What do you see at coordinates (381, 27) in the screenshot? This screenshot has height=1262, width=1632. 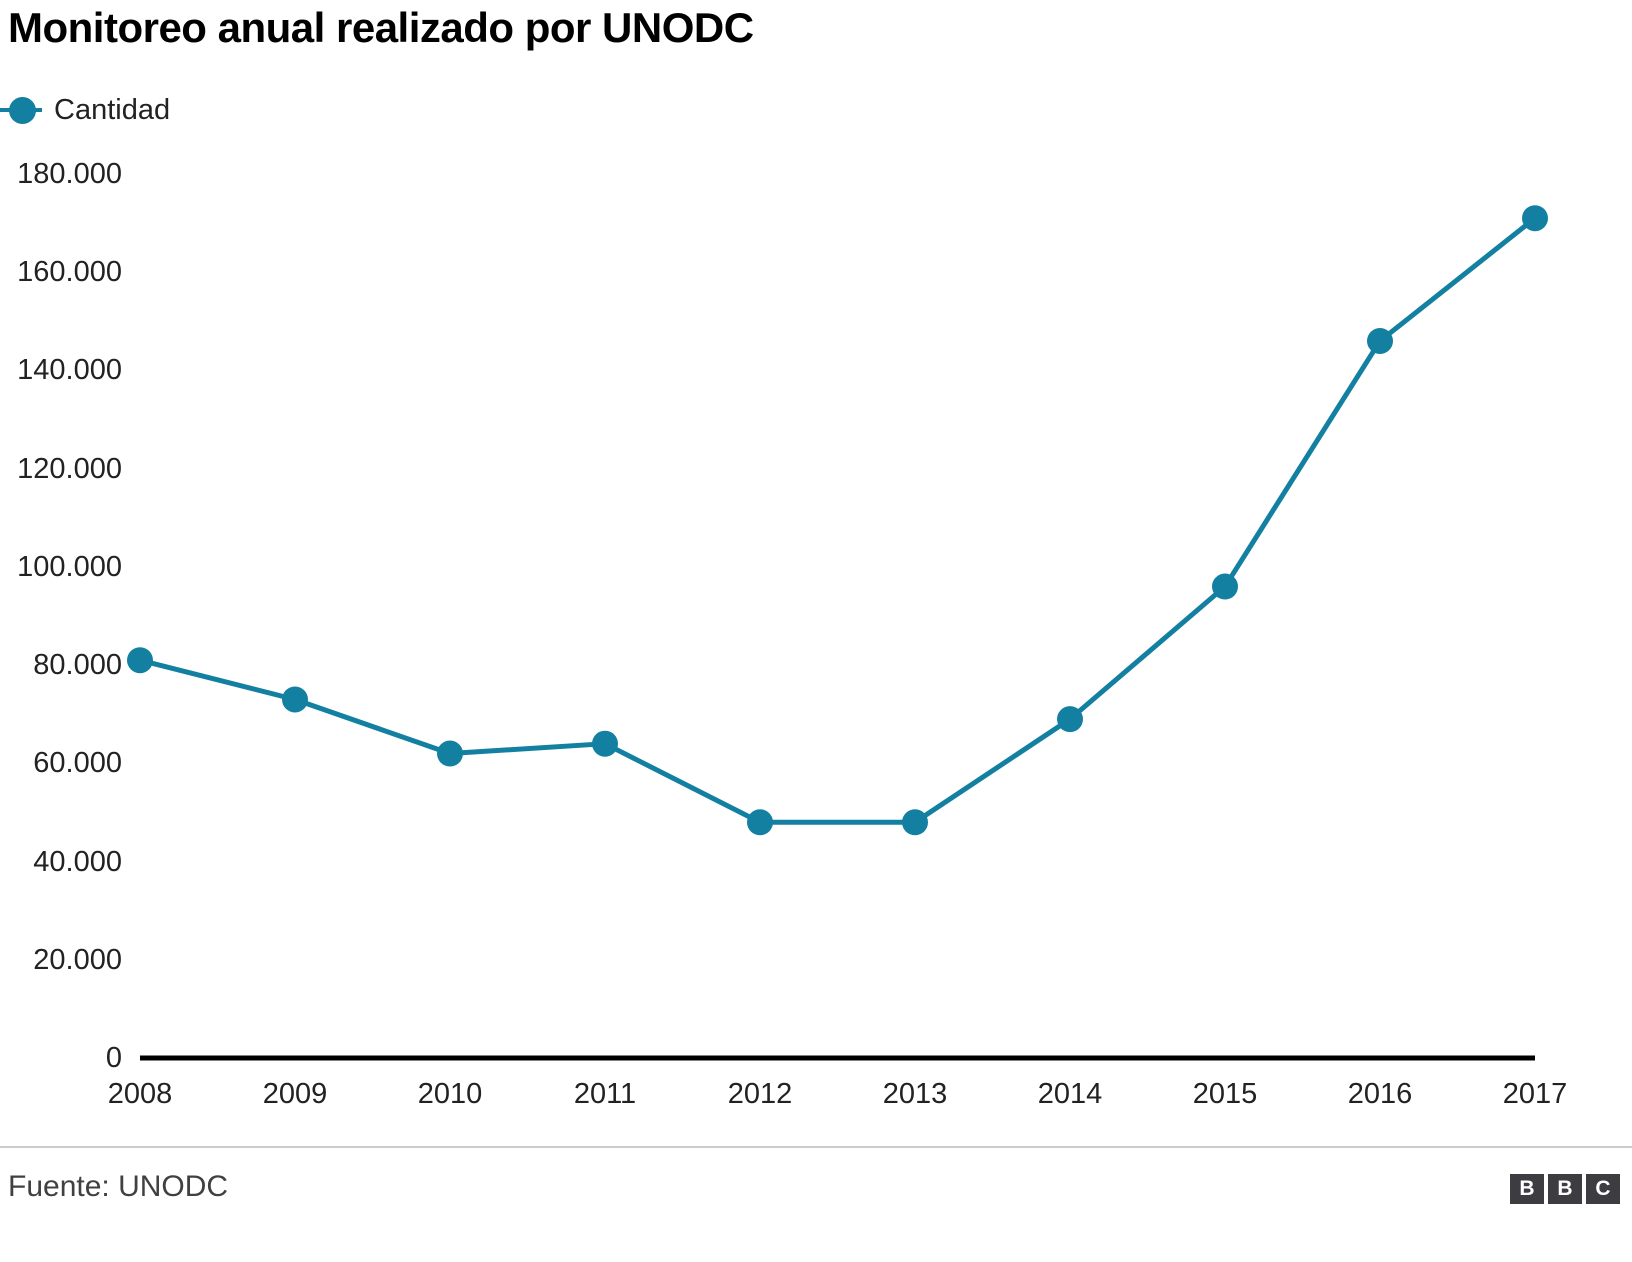 I see `chart-title: Monitoreo anual realizado por UNODC` at bounding box center [381, 27].